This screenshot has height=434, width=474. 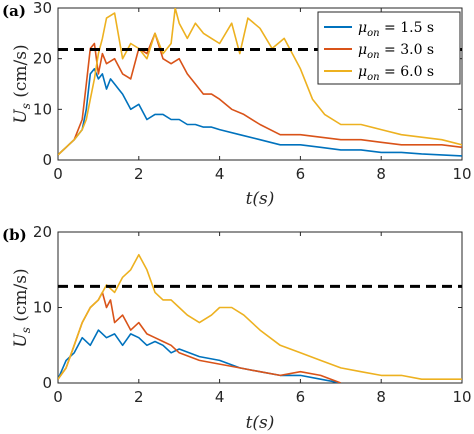 What do you see at coordinates (396, 29) in the screenshot?
I see `legend-label: μon = 1.5 s` at bounding box center [396, 29].